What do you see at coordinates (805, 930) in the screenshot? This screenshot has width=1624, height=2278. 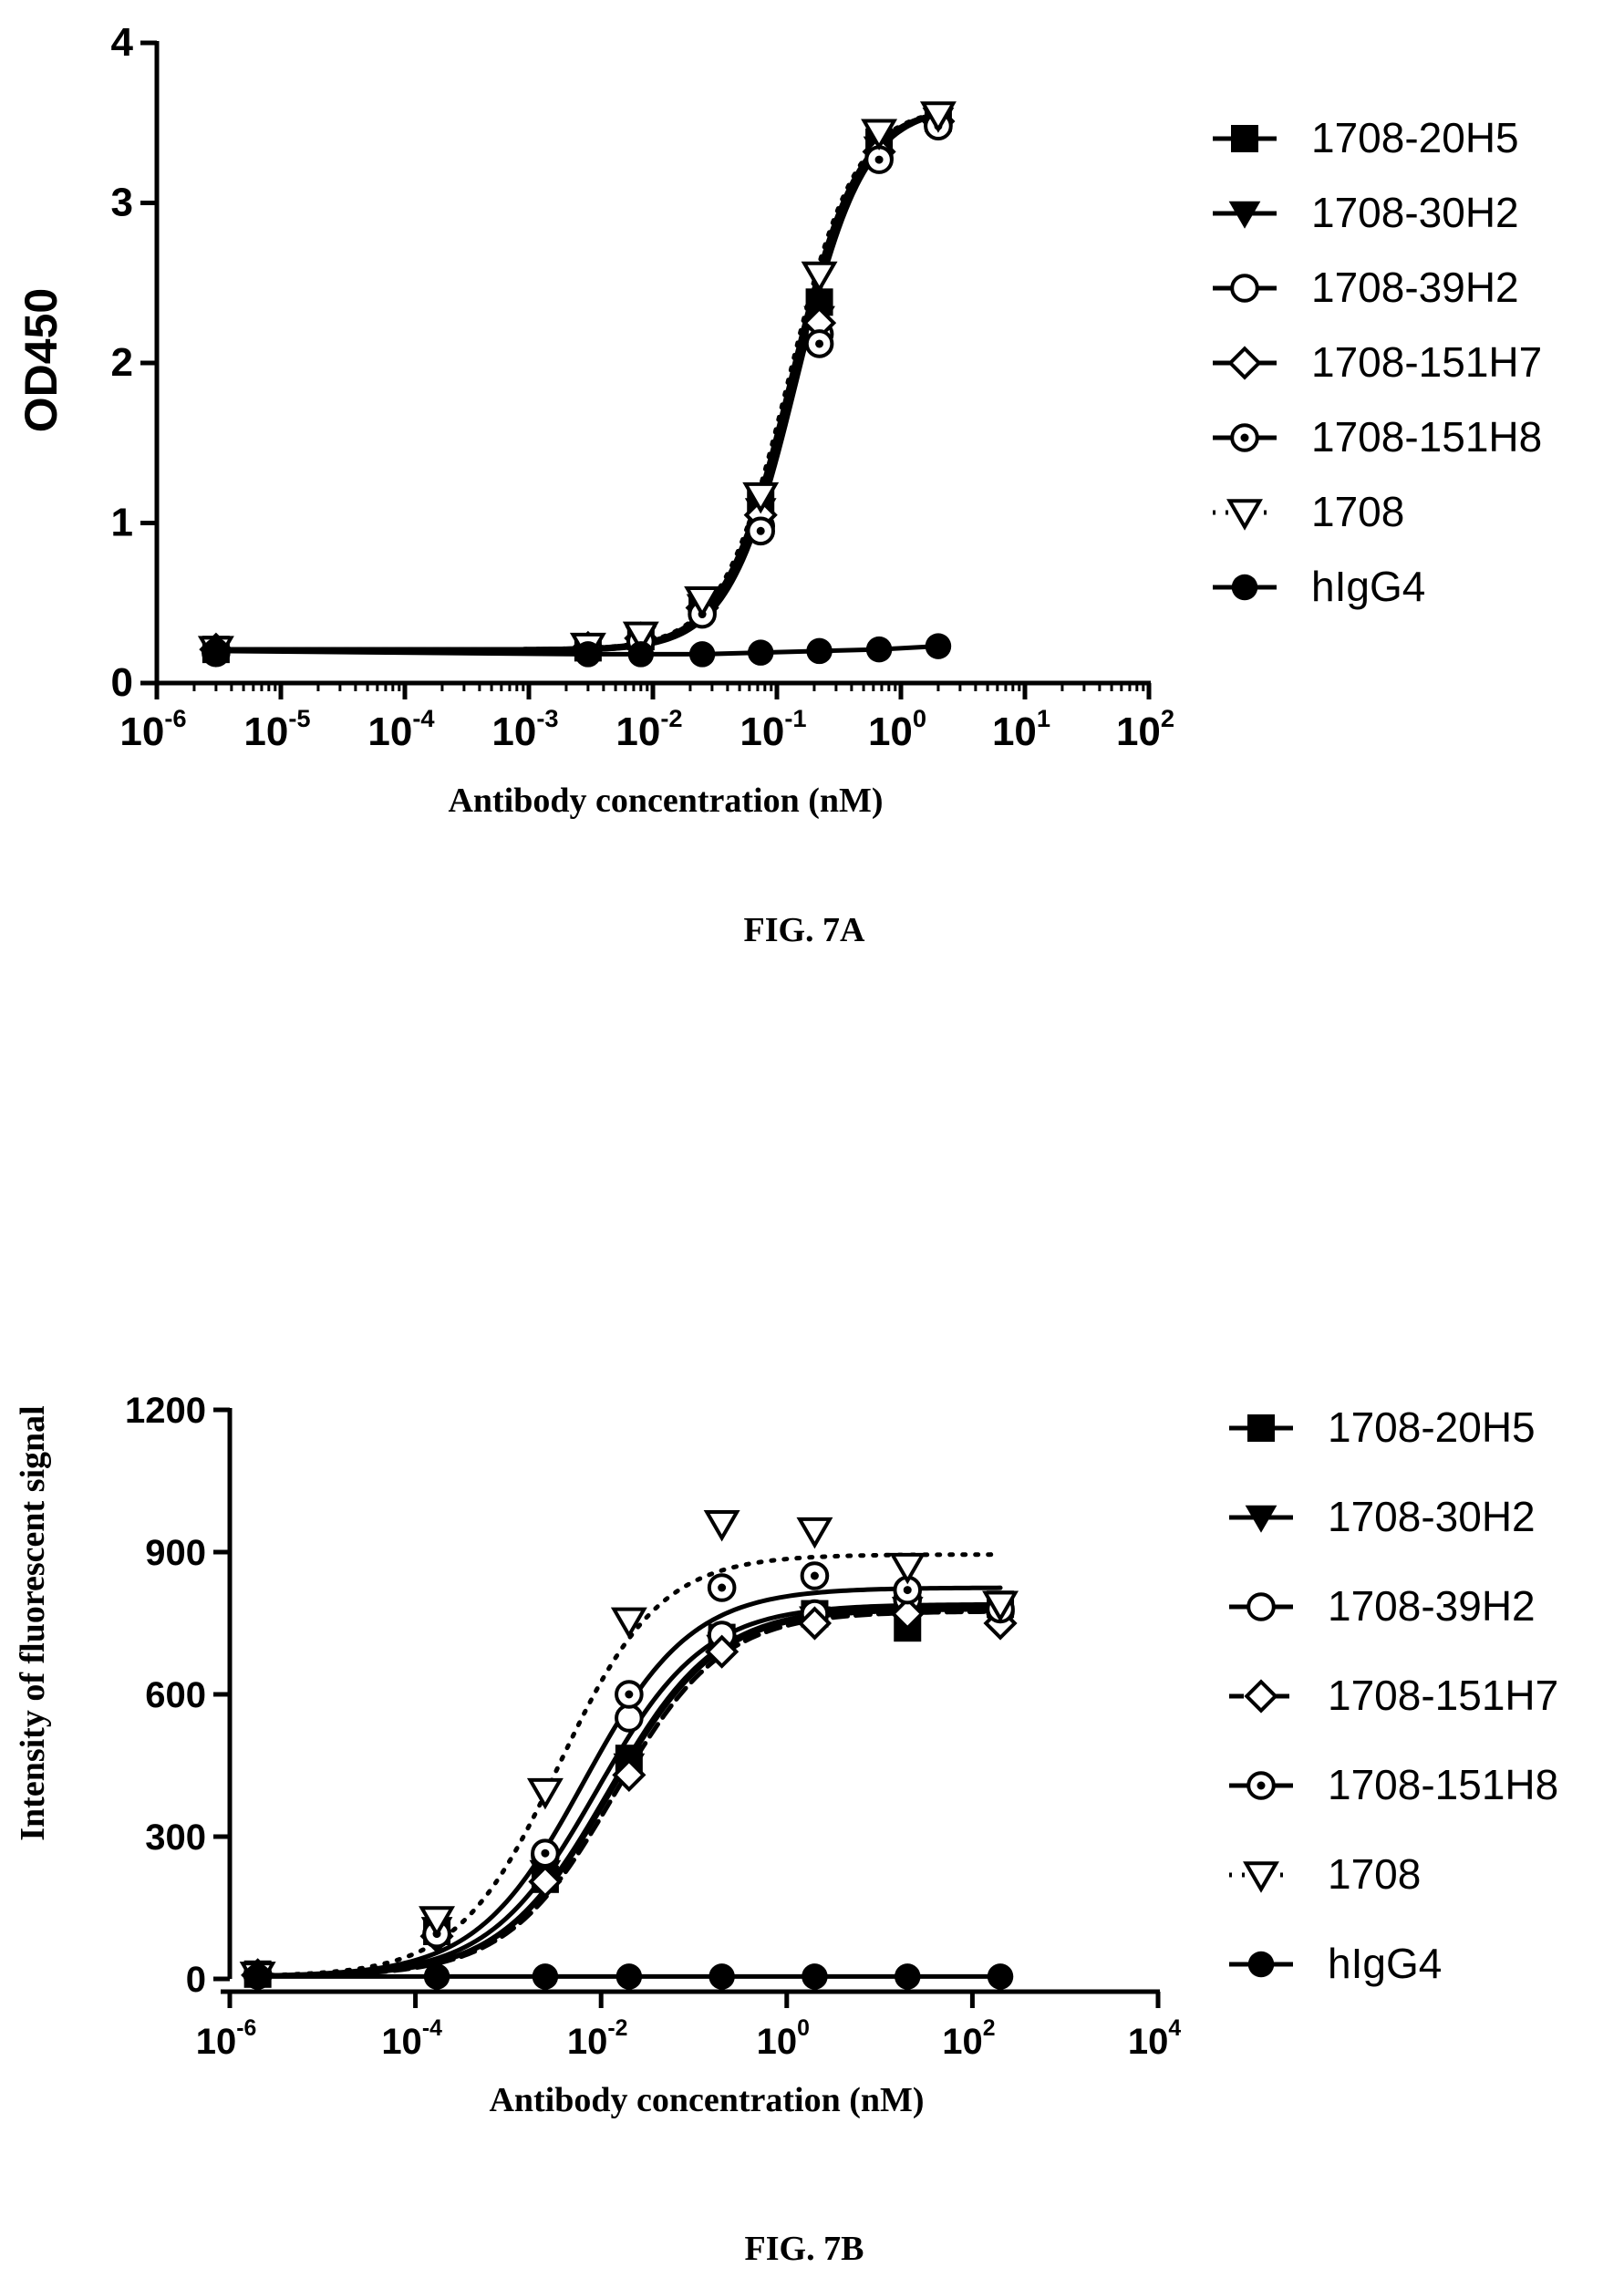 I see `panel-7a-caption: FIG. 7A` at bounding box center [805, 930].